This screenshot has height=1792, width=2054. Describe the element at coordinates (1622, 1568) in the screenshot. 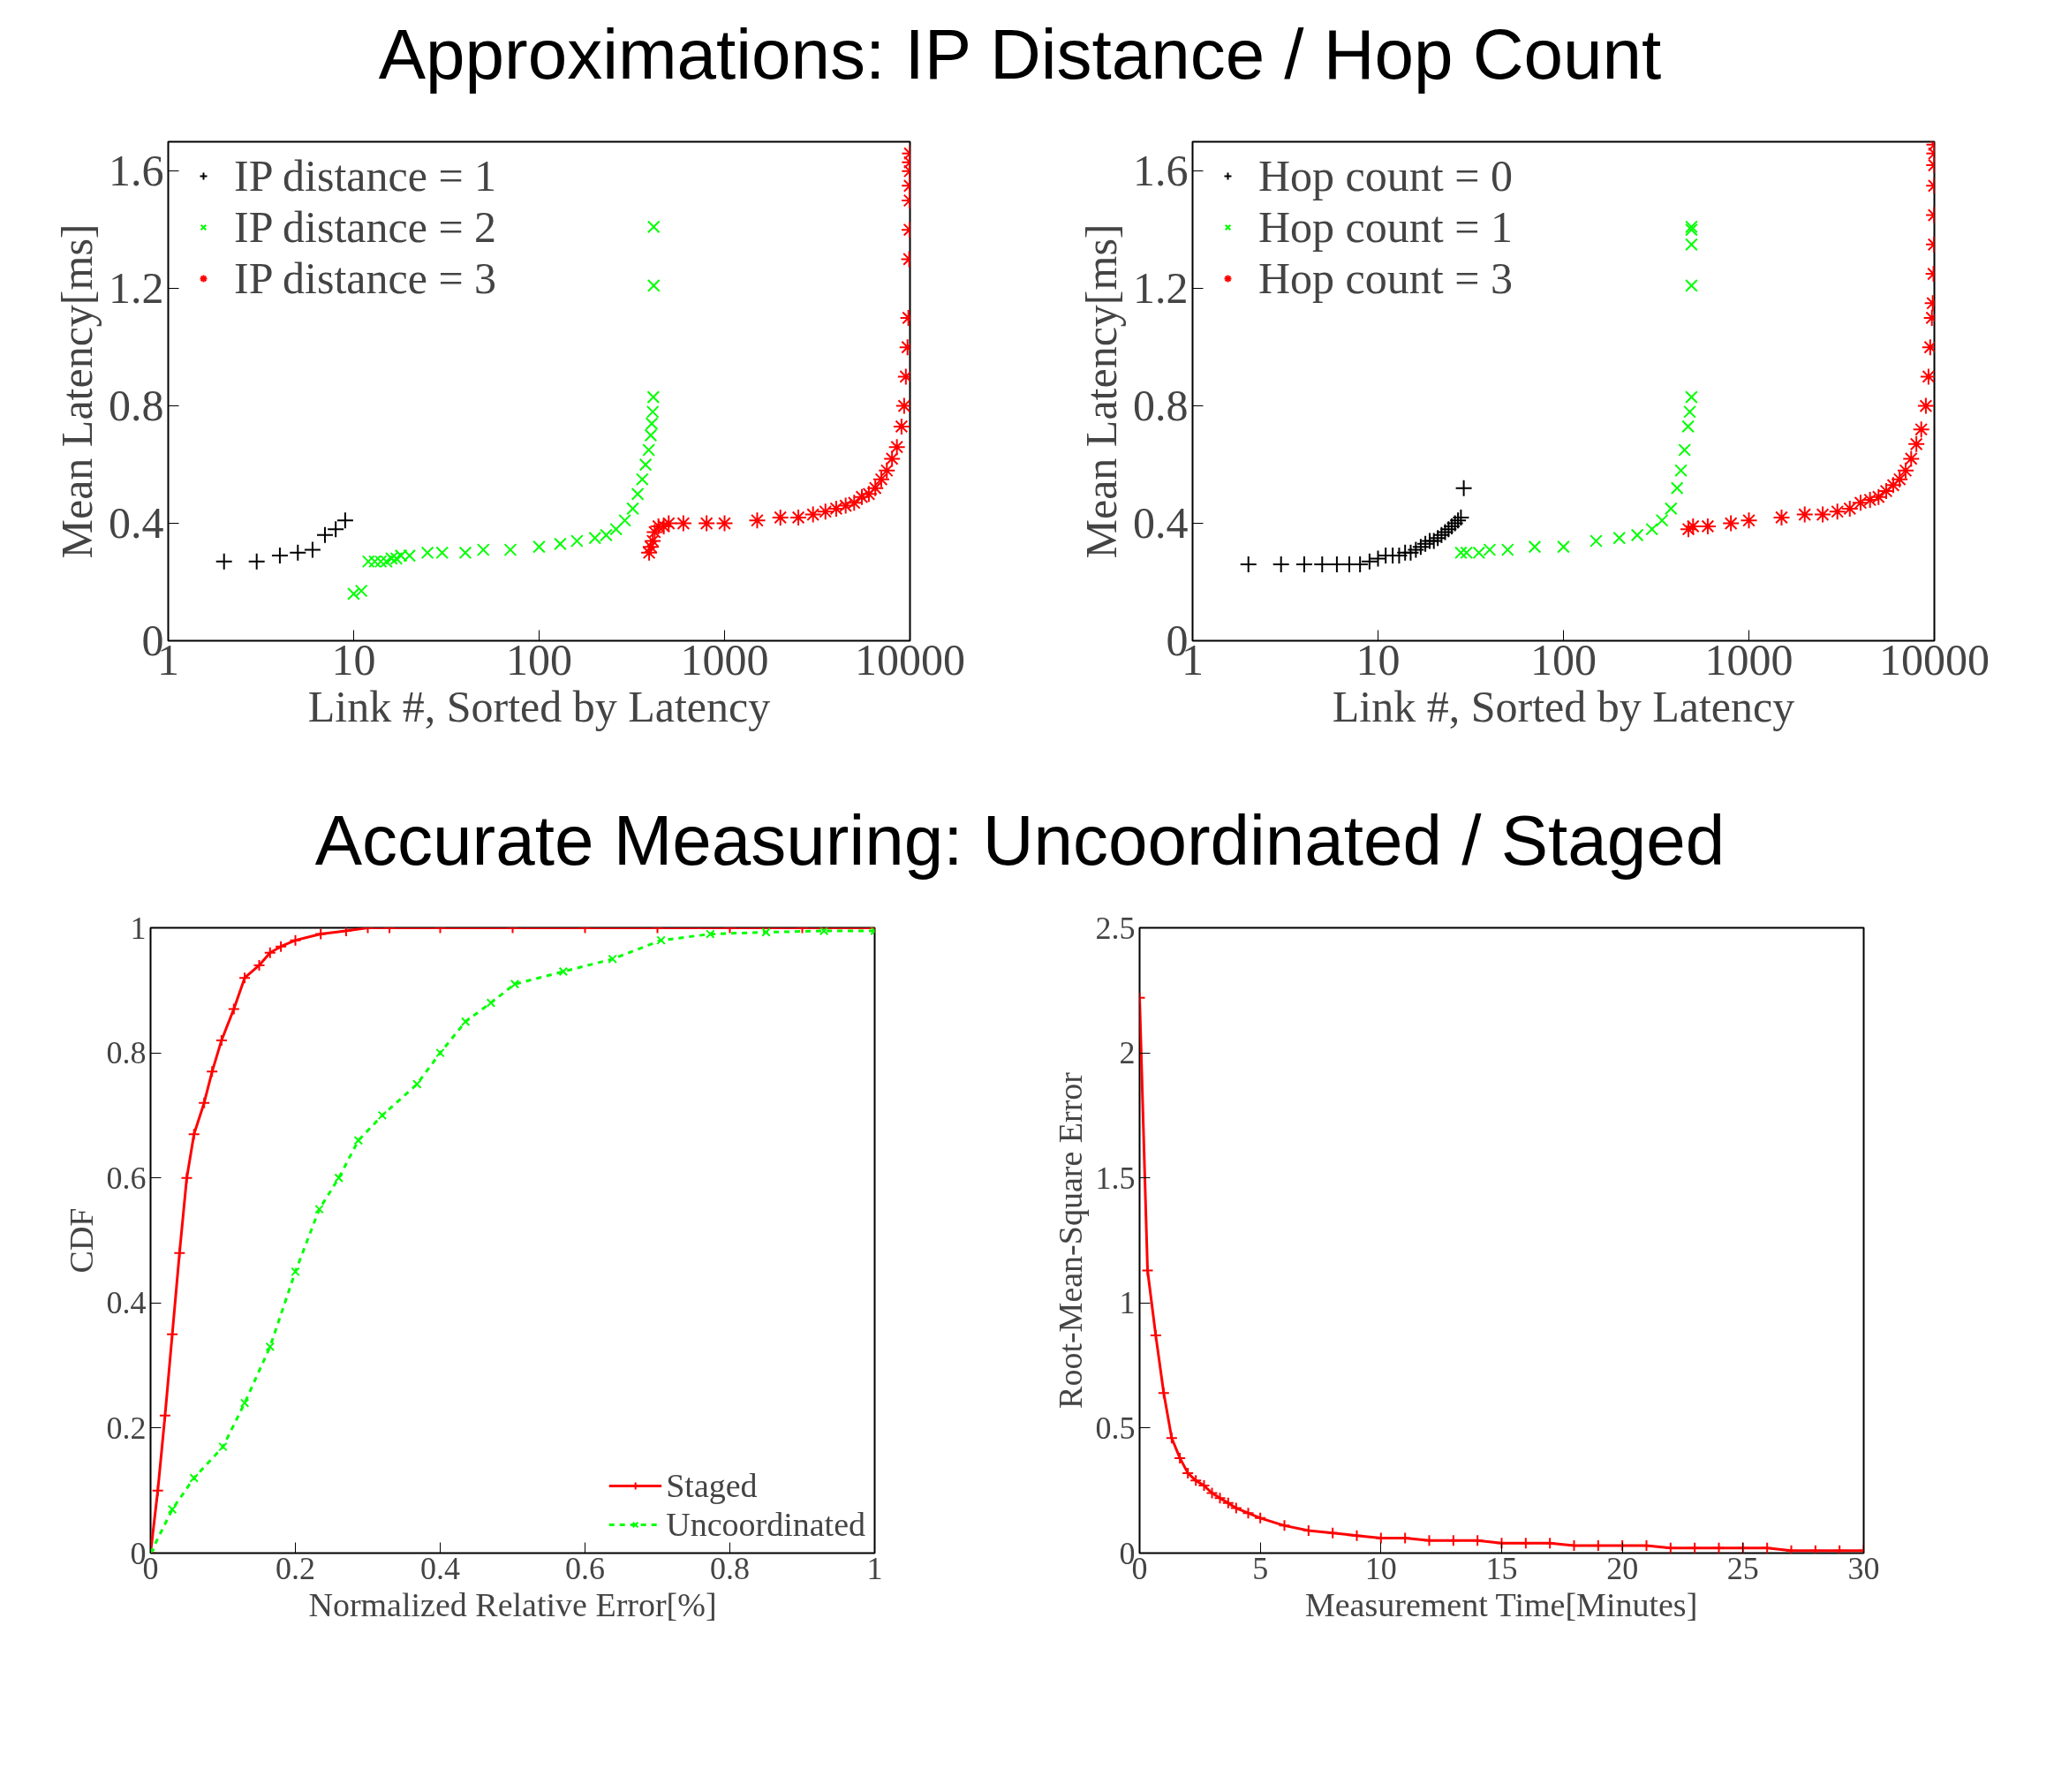

I see `x-tick-label: 20` at that location.